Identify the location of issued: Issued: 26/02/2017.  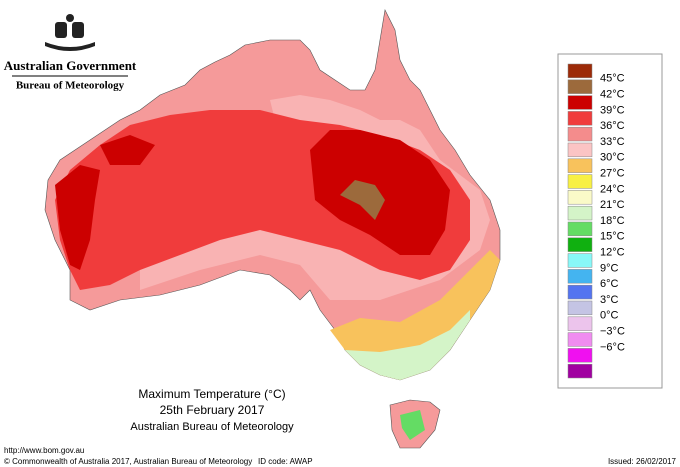
(642, 461).